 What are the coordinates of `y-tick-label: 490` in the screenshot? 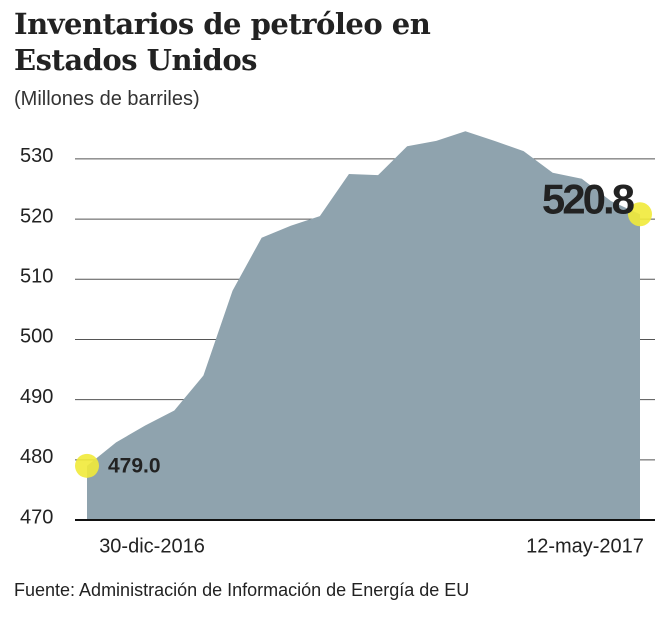 It's located at (36, 397).